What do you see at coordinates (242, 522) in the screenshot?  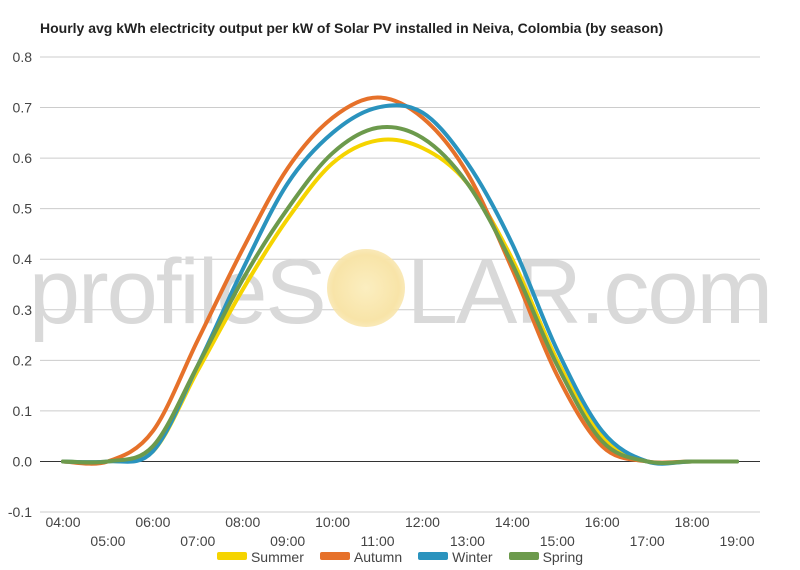 I see `x-tick-label: 08:00` at bounding box center [242, 522].